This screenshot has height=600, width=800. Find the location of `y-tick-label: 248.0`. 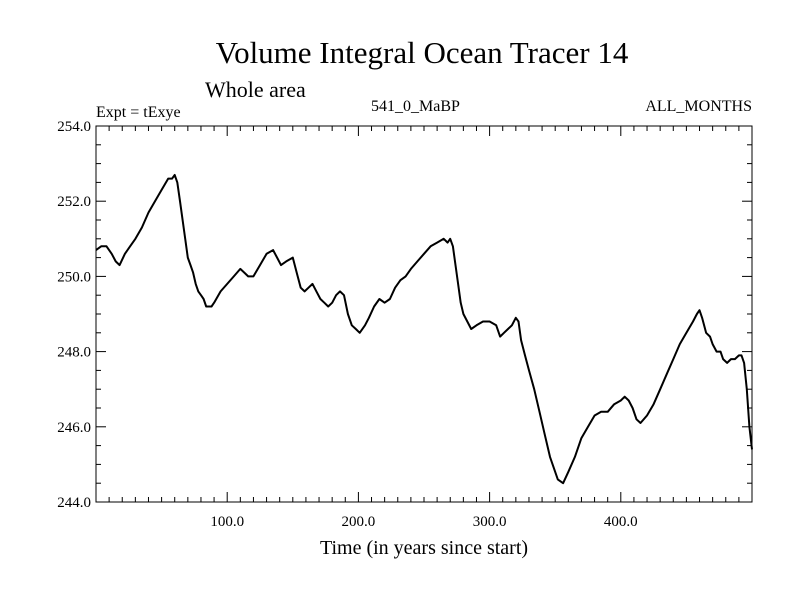

y-tick-label: 248.0 is located at coordinates (74, 353).